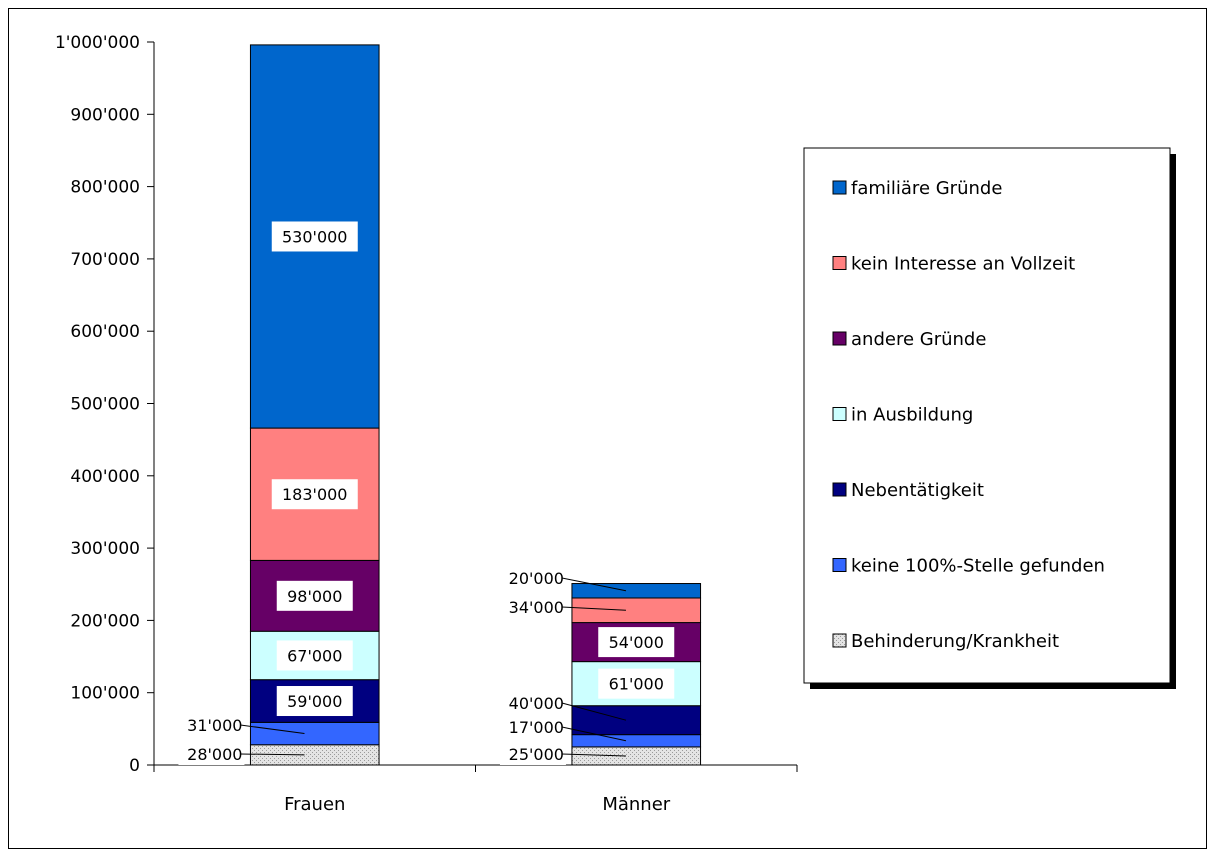 The width and height of the screenshot is (1216, 851). What do you see at coordinates (105, 188) in the screenshot?
I see `y-tick-label: 800'000` at bounding box center [105, 188].